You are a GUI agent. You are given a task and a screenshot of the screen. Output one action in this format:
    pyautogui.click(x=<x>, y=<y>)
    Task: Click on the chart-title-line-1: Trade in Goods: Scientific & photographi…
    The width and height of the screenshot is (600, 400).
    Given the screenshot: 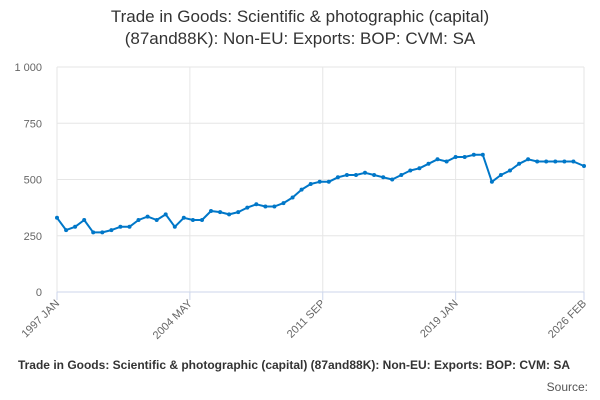 What is the action you would take?
    pyautogui.click(x=300, y=16)
    